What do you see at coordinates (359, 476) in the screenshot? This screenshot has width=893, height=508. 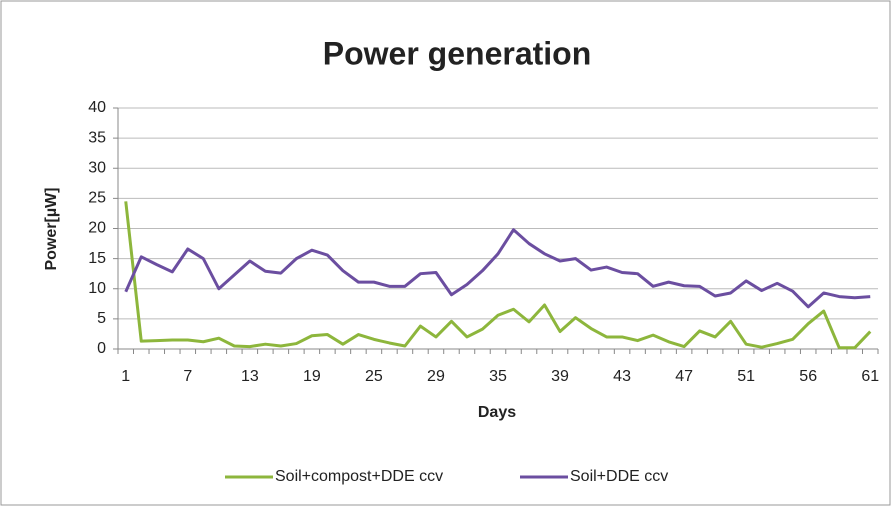 I see `legend-label: Soil+compost+DDE ccv` at bounding box center [359, 476].